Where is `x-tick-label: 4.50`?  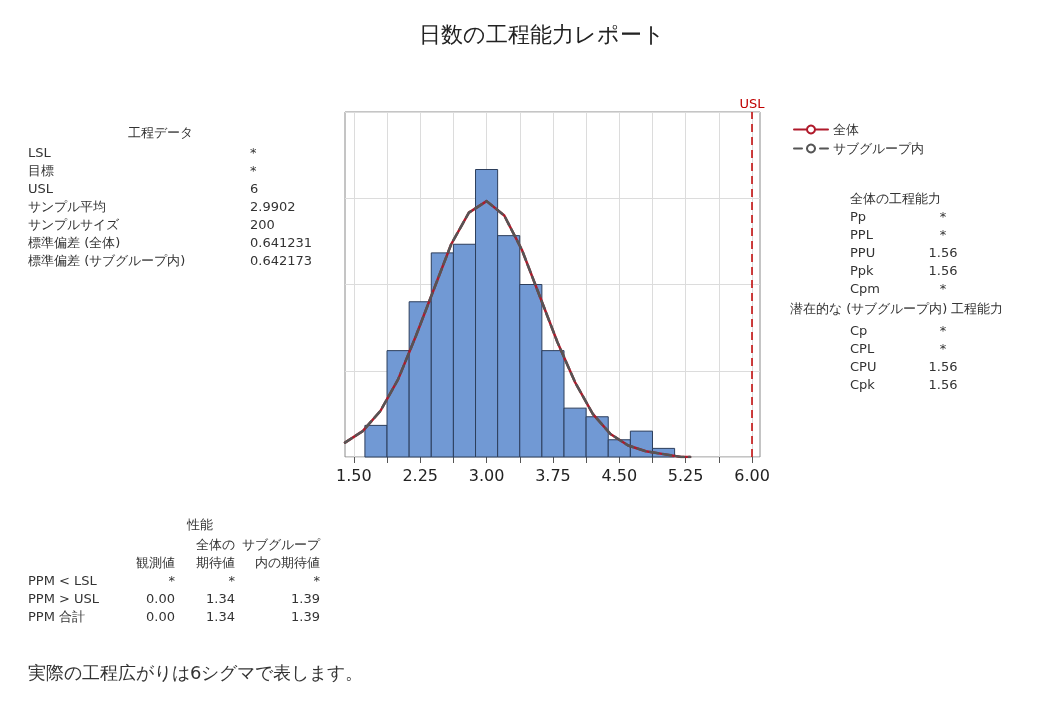 x-tick-label: 4.50 is located at coordinates (619, 475).